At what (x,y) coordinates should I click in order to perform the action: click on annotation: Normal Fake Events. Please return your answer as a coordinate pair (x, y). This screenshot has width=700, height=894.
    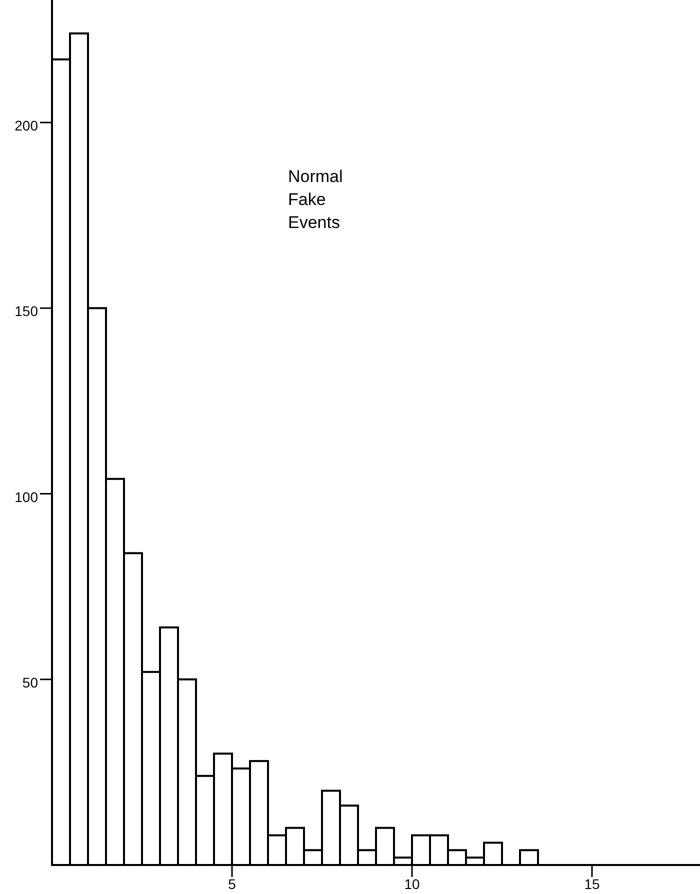
    Looking at the image, I should click on (315, 199).